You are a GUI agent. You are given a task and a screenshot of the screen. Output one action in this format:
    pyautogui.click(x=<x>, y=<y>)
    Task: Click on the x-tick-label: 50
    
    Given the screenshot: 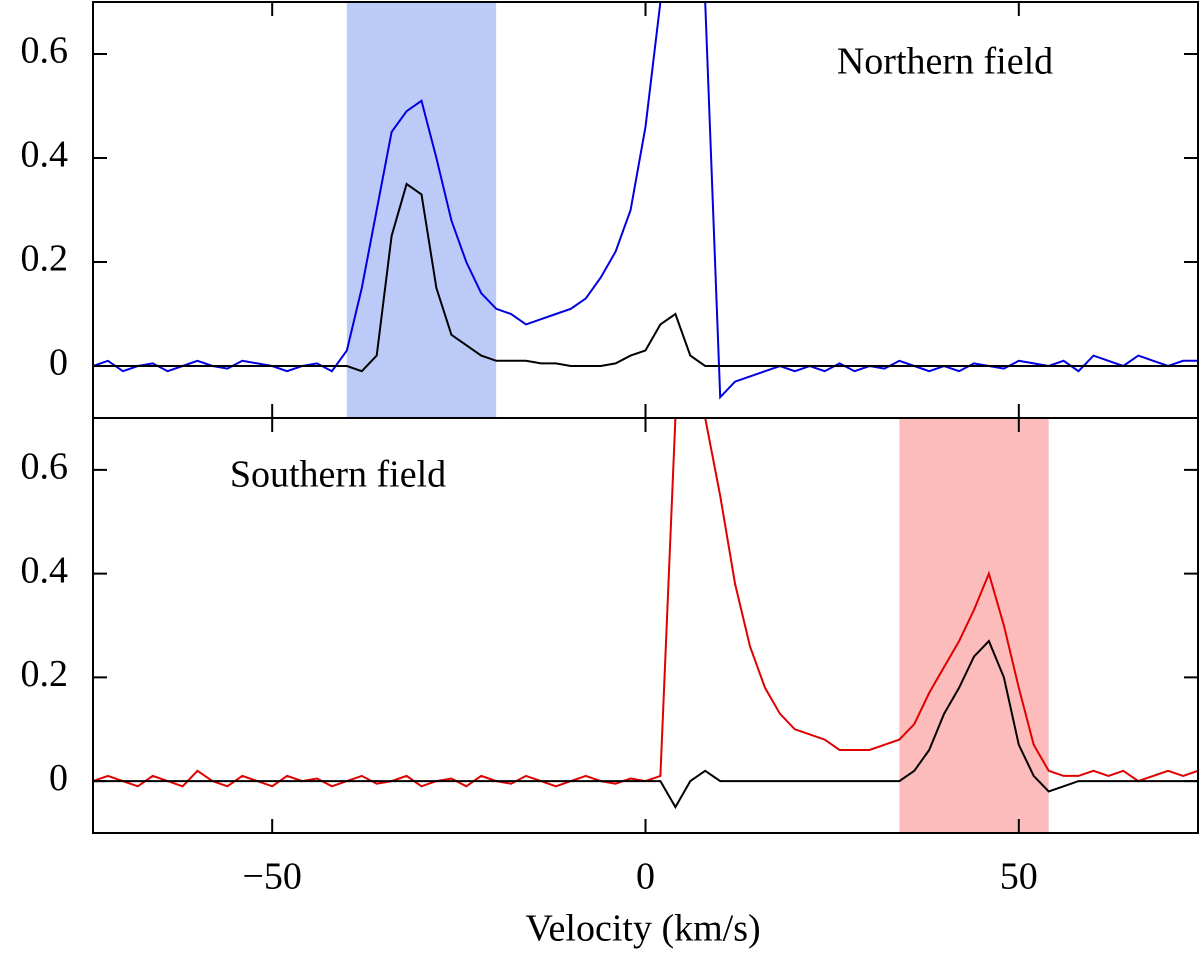 What is the action you would take?
    pyautogui.click(x=1019, y=877)
    